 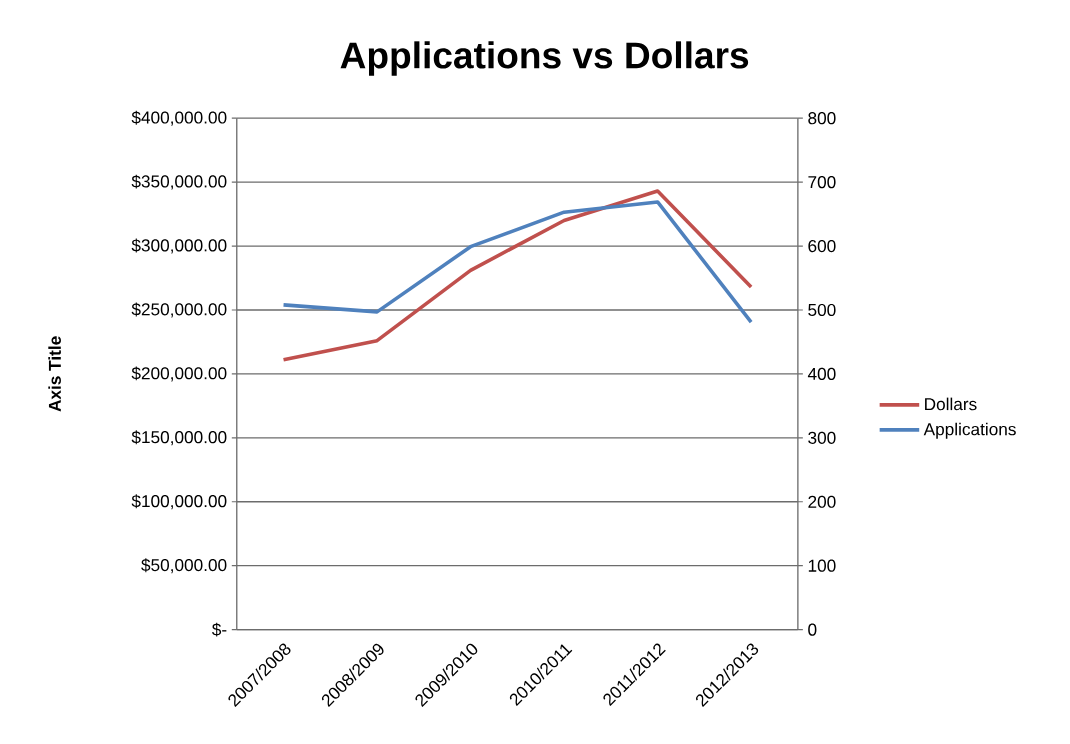 I want to click on legend-label: Applications, so click(x=969, y=430).